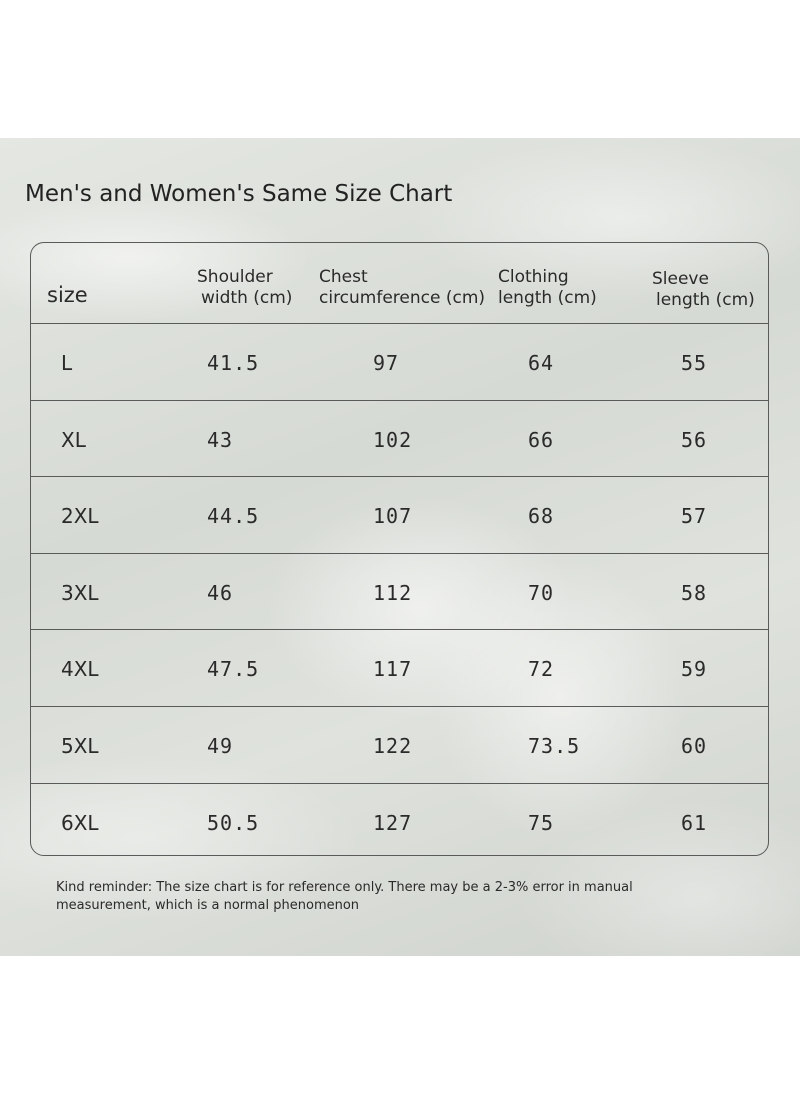 The width and height of the screenshot is (800, 1096). Describe the element at coordinates (393, 592) in the screenshot. I see `cell-chest-circumference: 112` at that location.